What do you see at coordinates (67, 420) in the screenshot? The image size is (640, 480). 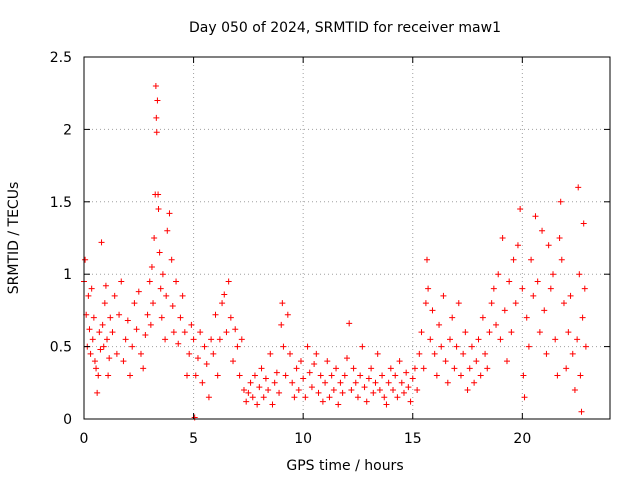 I see `y-tick-label: 0` at bounding box center [67, 420].